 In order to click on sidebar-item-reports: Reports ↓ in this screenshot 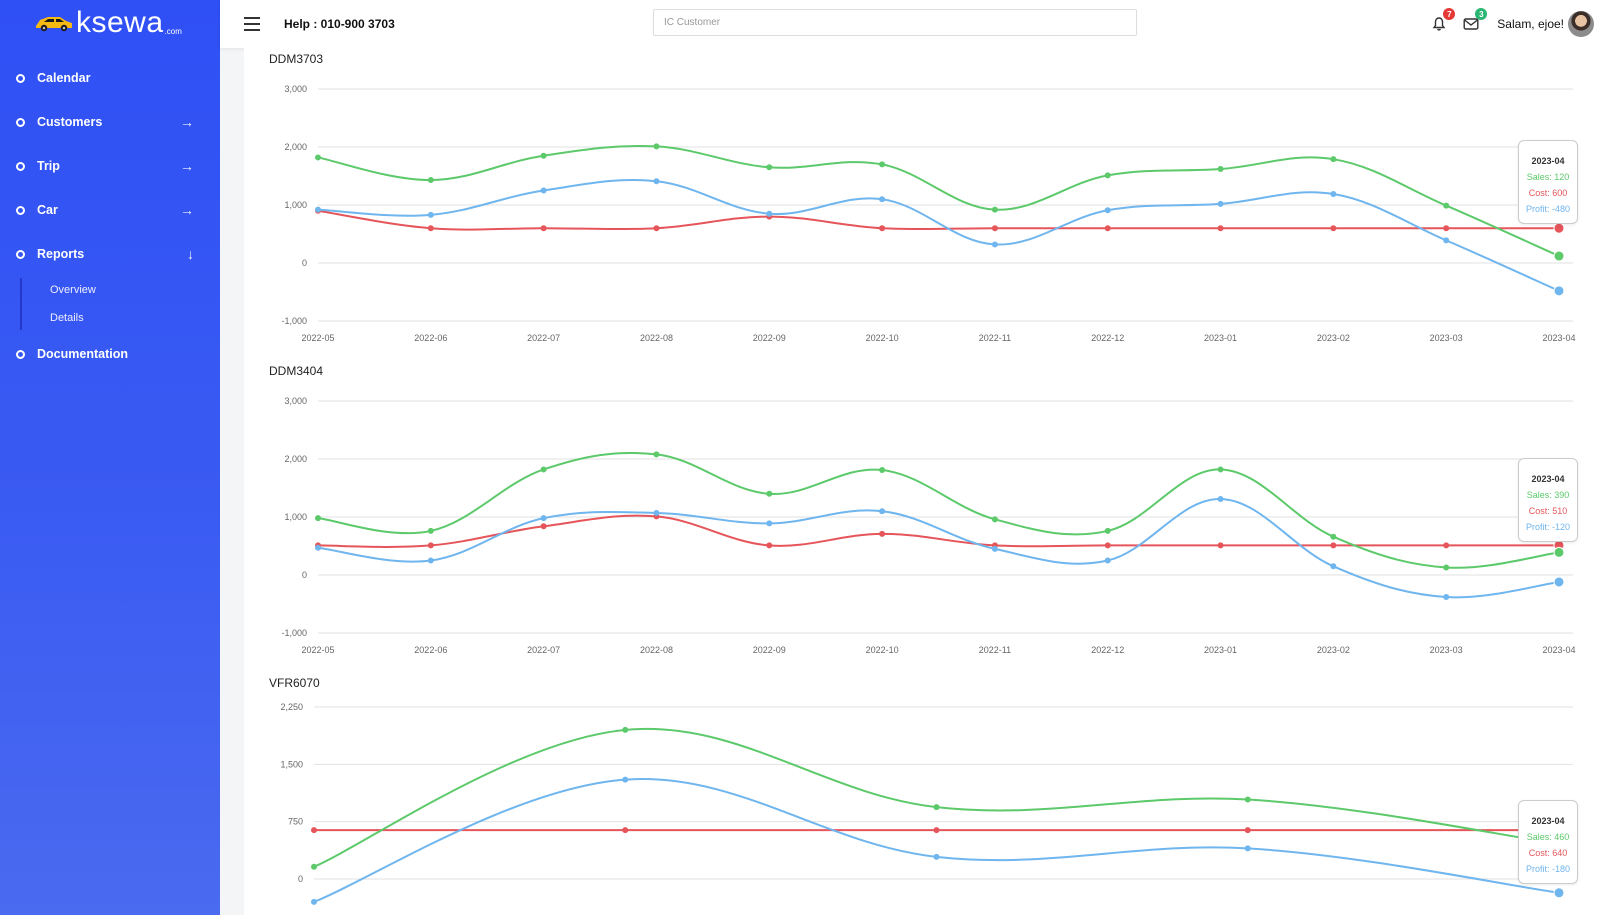, I will do `click(110, 254)`.